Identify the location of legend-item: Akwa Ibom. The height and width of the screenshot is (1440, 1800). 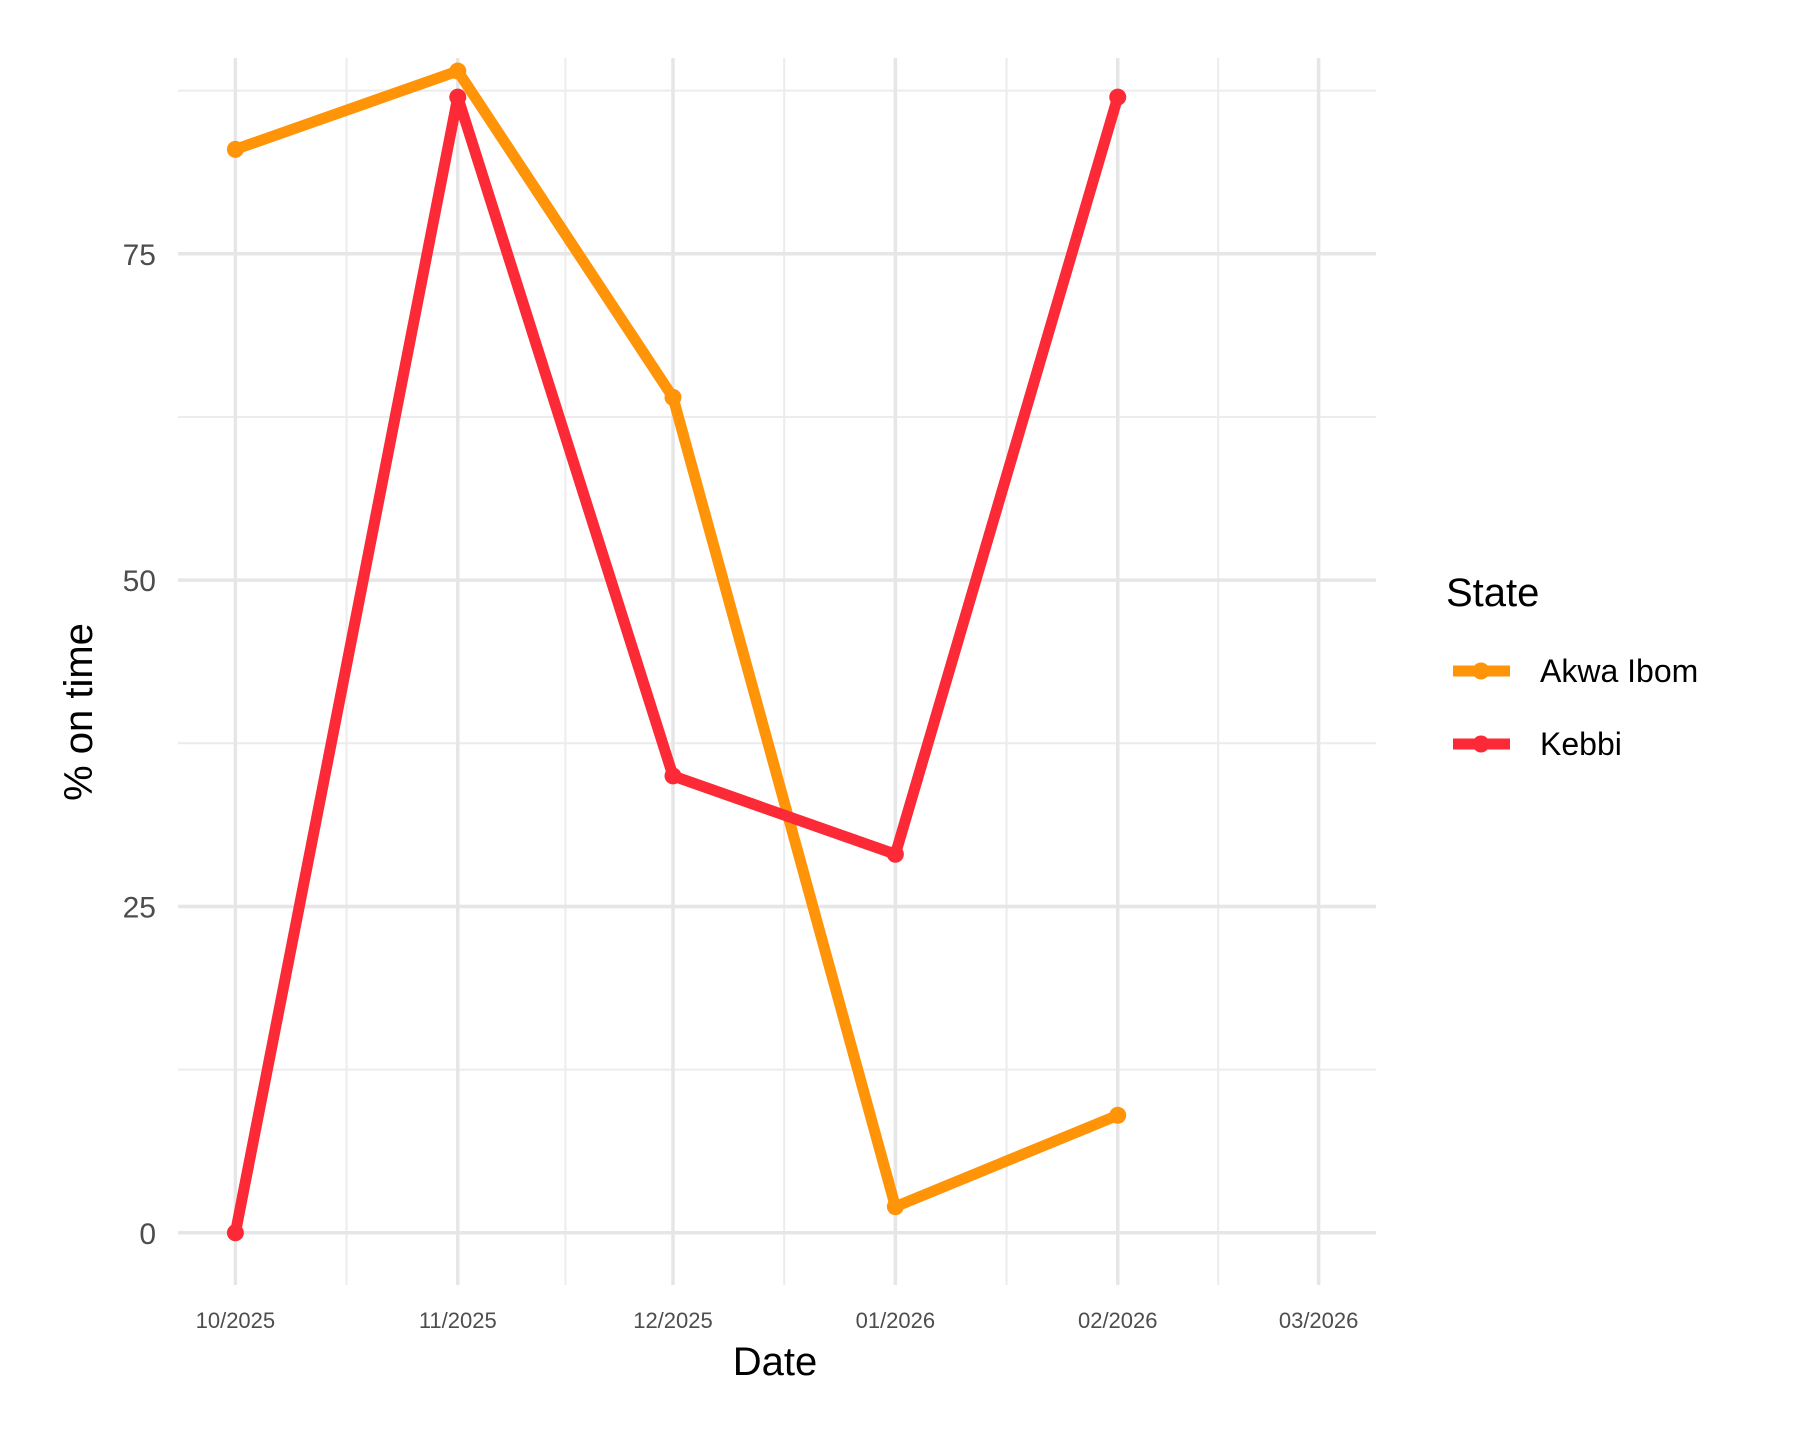
(1575, 671).